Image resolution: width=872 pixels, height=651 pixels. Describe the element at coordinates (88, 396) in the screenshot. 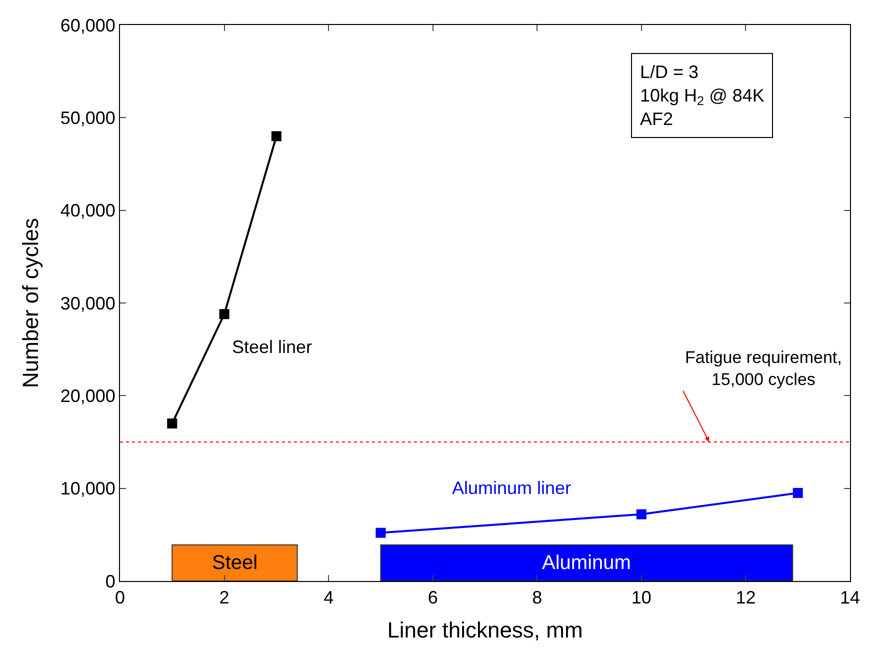

I see `y-tick-label: 20,000` at that location.